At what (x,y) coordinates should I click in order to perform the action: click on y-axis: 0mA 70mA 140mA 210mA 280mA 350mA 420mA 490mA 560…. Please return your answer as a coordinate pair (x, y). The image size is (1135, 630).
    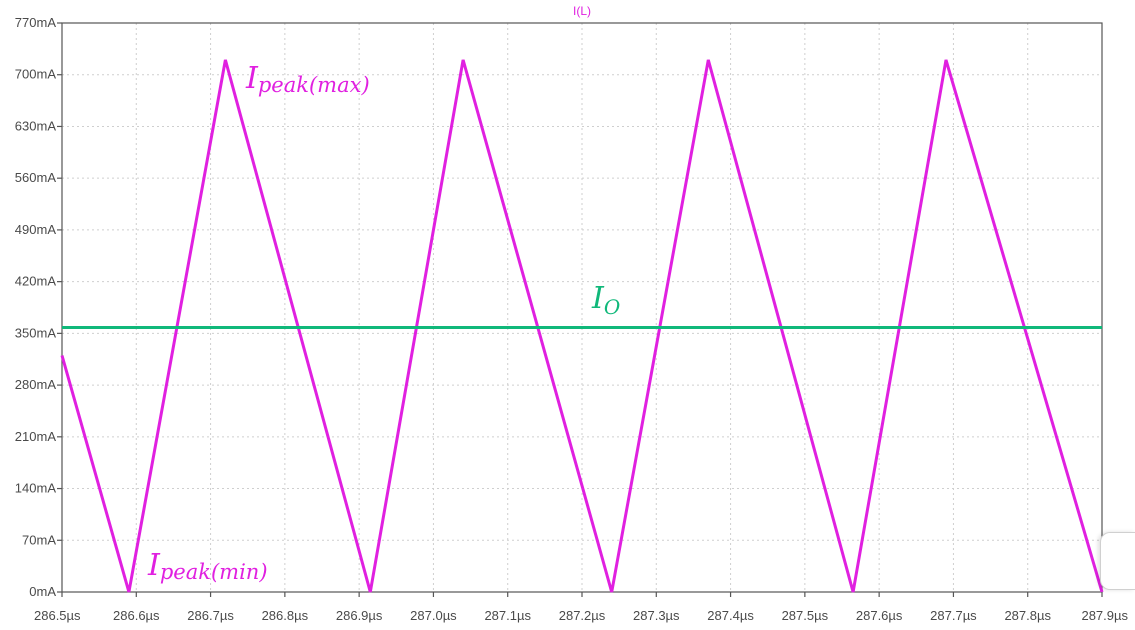
    Looking at the image, I should click on (38, 307).